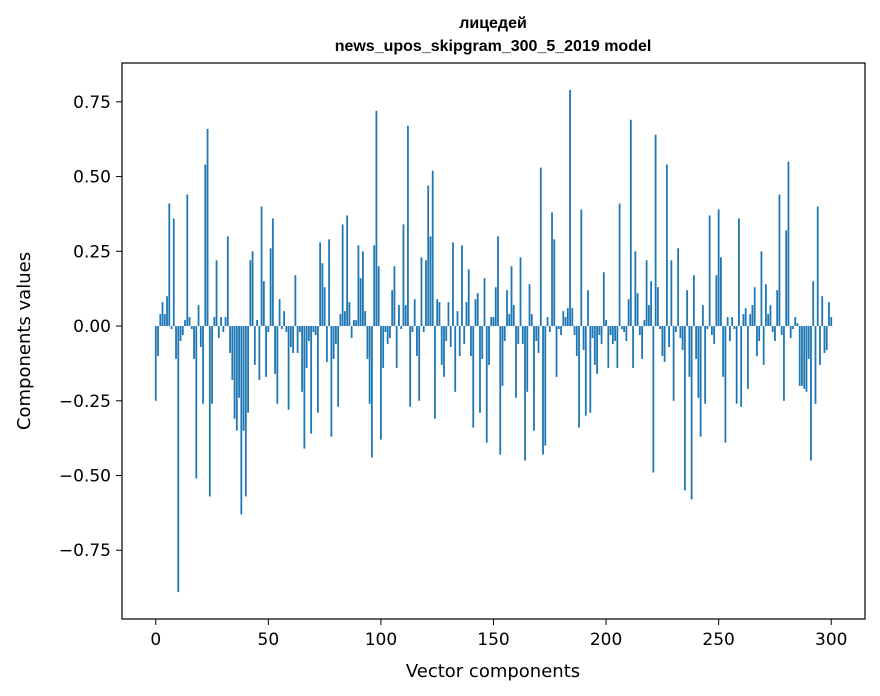  Describe the element at coordinates (718, 640) in the screenshot. I see `x-tick-label: 250` at that location.